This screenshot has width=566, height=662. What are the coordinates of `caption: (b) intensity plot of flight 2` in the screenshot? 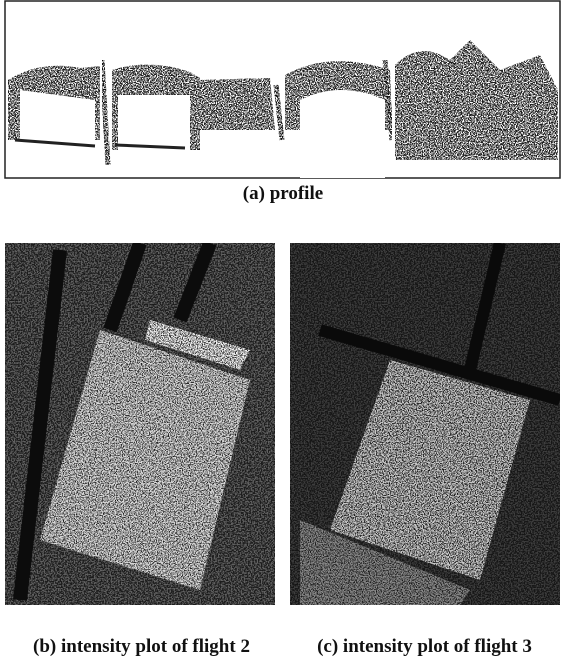 It's located at (141, 646).